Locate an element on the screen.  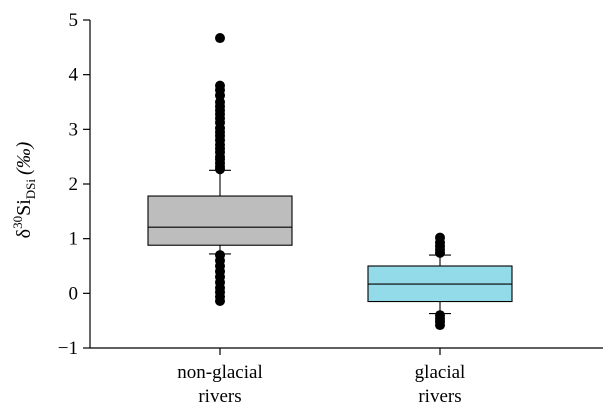
y-tick-label: 2 is located at coordinates (74, 184).